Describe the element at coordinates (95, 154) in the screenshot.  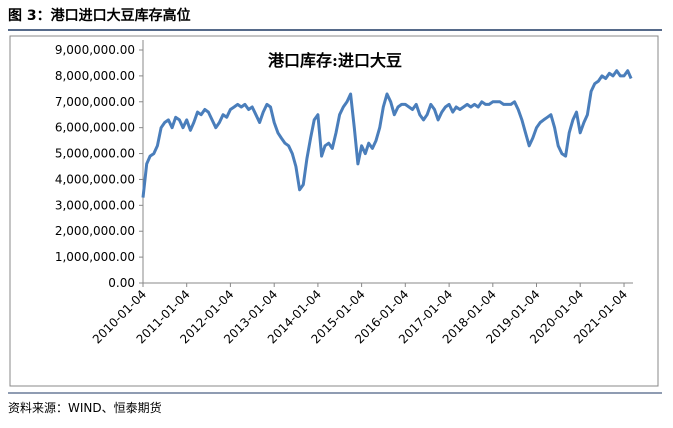
I see `y-tick-label: 5,000,000.00` at that location.